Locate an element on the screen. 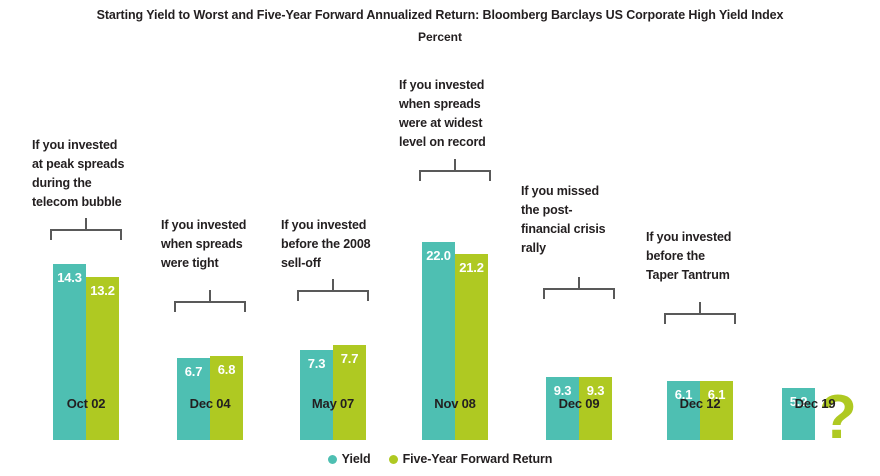 The height and width of the screenshot is (476, 880). annotation-line: were at widest is located at coordinates (441, 123).